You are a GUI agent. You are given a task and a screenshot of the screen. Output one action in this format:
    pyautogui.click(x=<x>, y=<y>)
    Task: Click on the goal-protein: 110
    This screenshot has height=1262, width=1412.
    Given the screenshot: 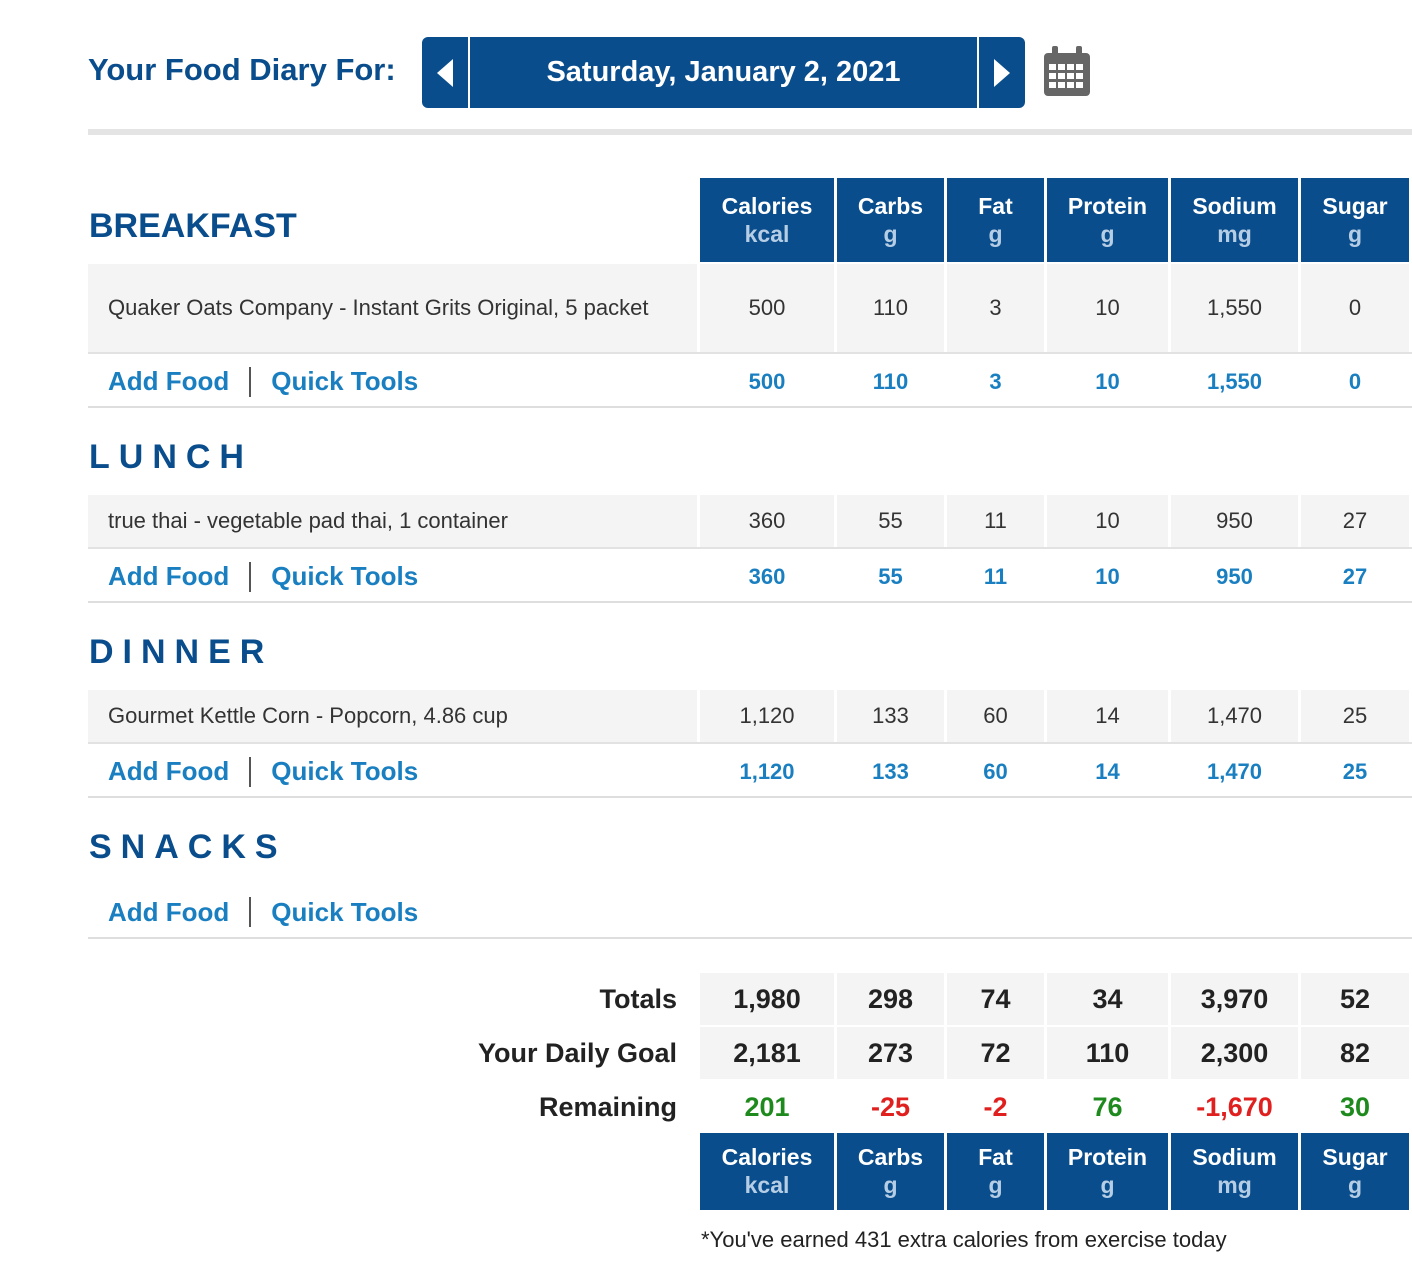 What is the action you would take?
    pyautogui.click(x=1107, y=1053)
    